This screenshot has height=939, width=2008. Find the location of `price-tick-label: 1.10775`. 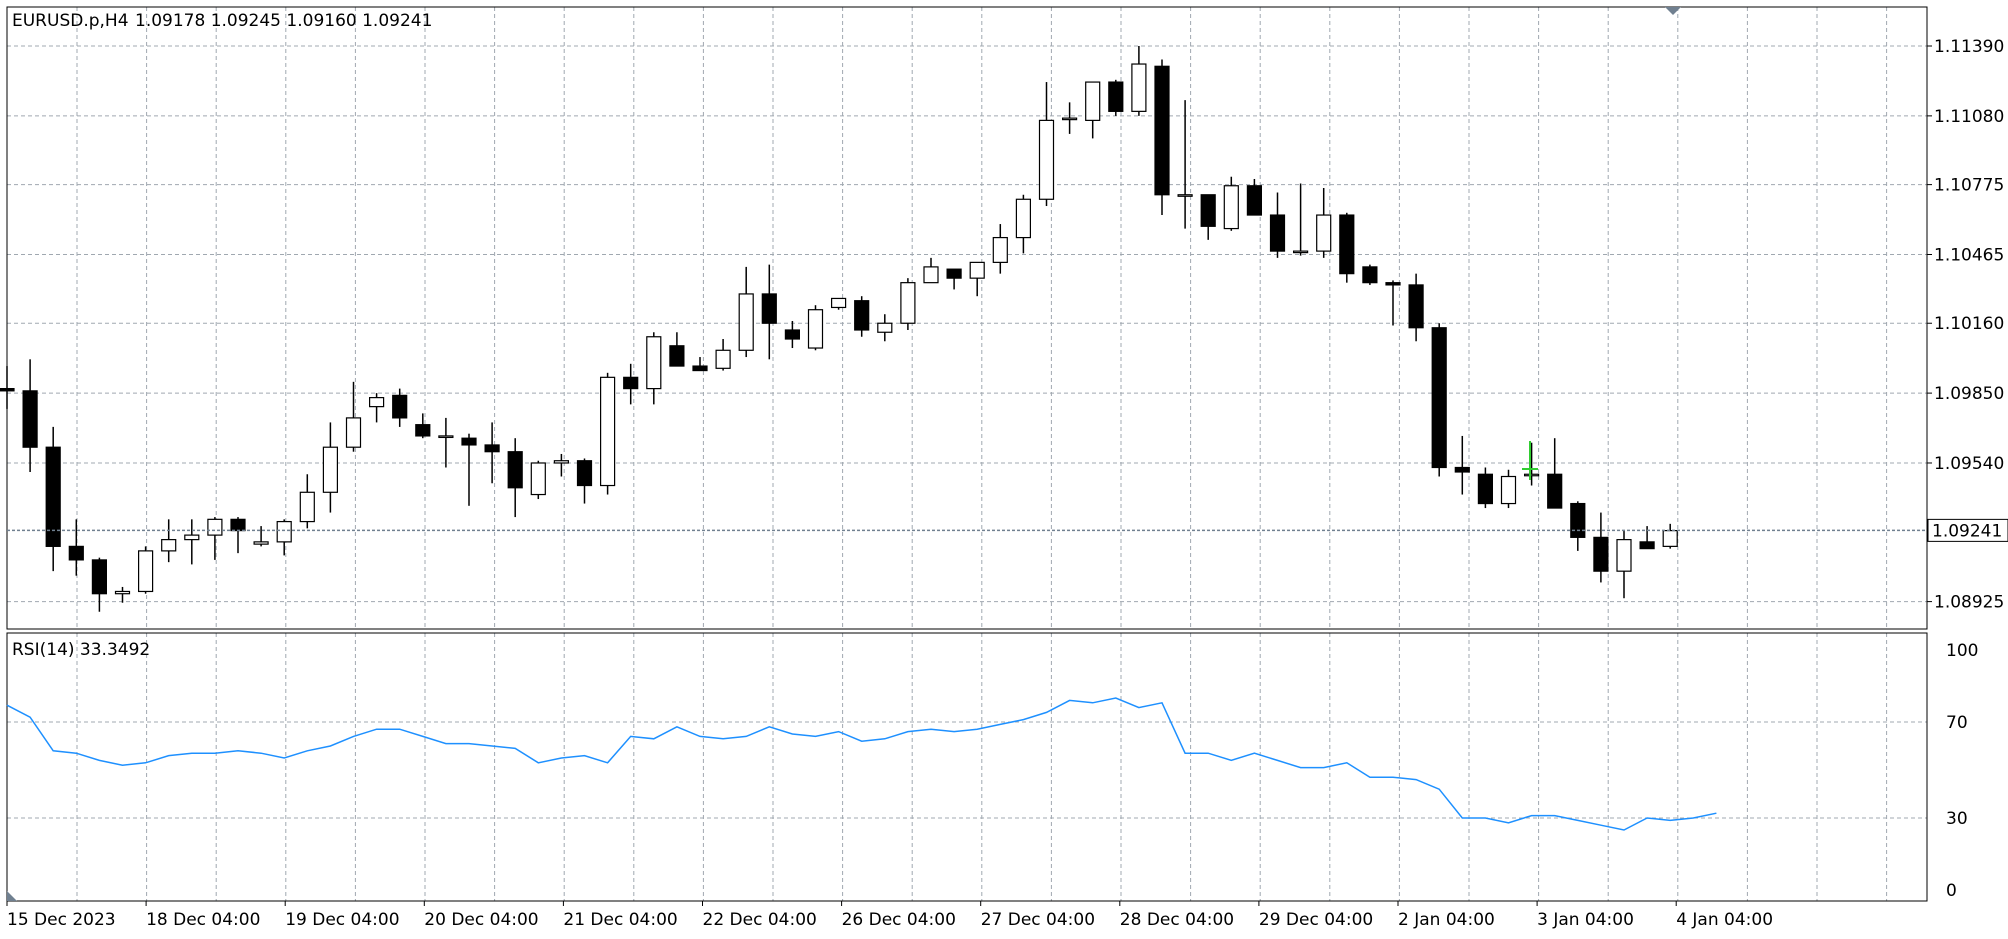

price-tick-label: 1.10775 is located at coordinates (1969, 186).